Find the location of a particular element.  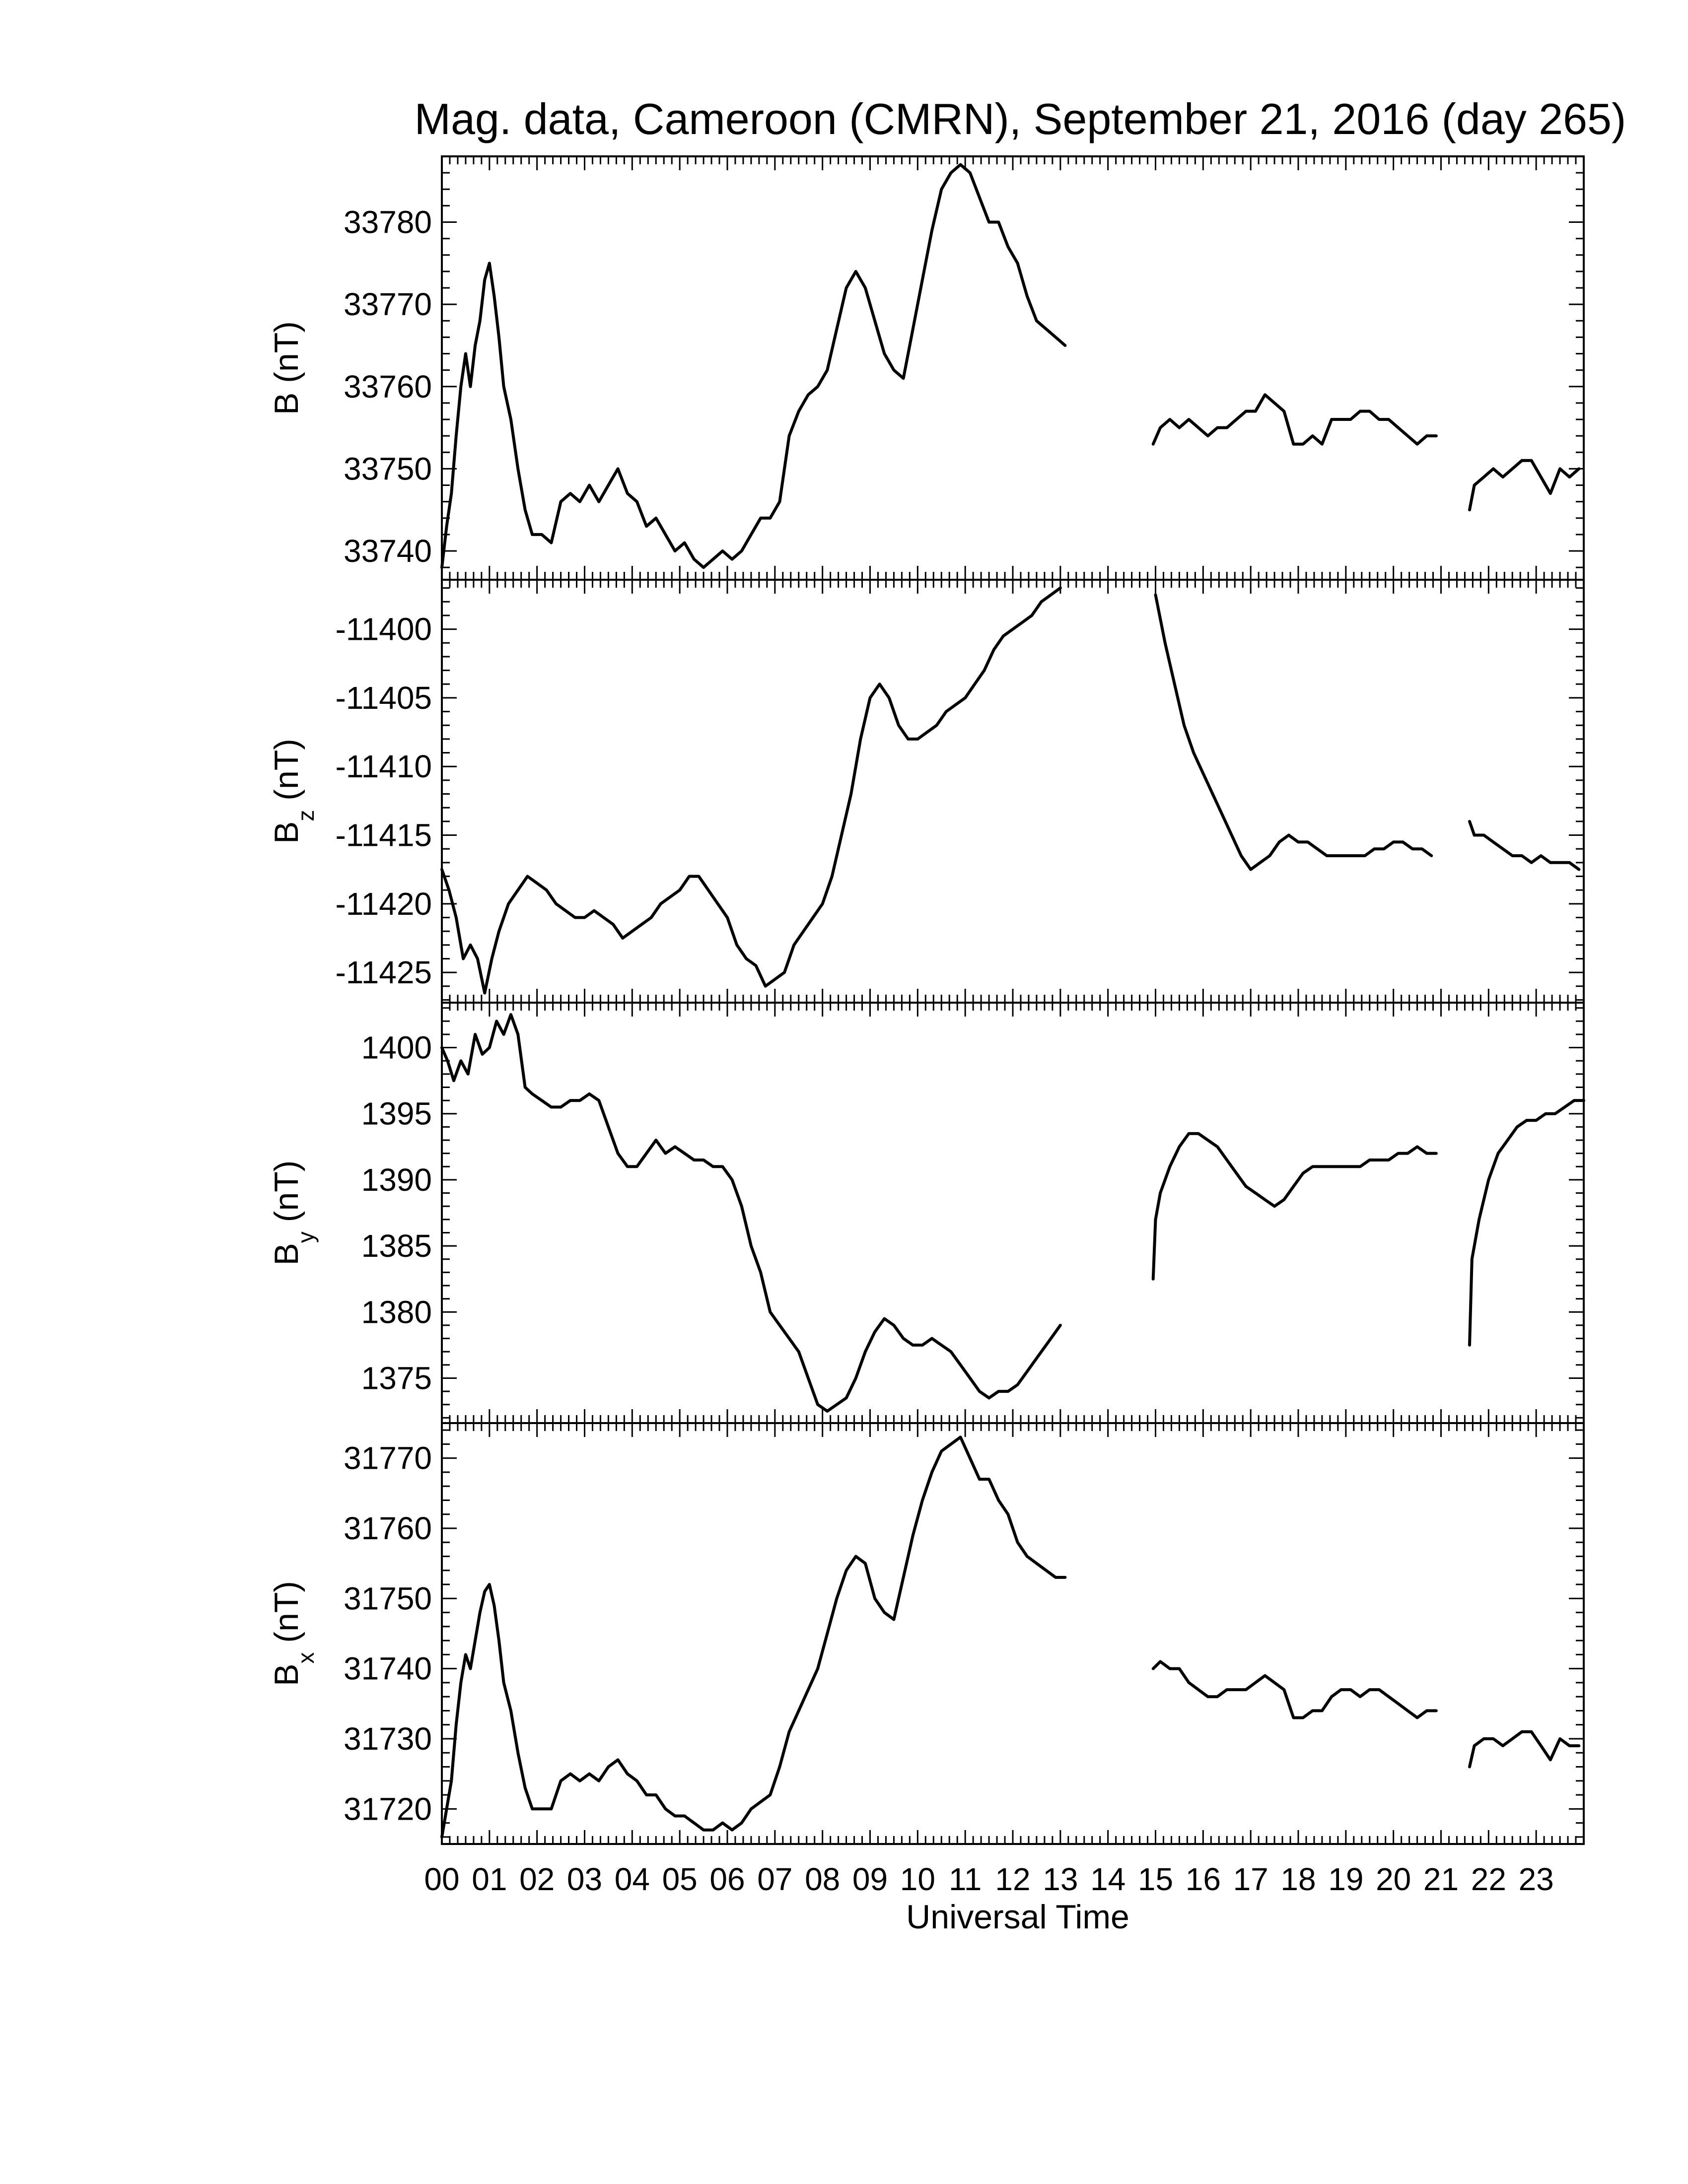

y-tick-label: -11415 is located at coordinates (383, 835).